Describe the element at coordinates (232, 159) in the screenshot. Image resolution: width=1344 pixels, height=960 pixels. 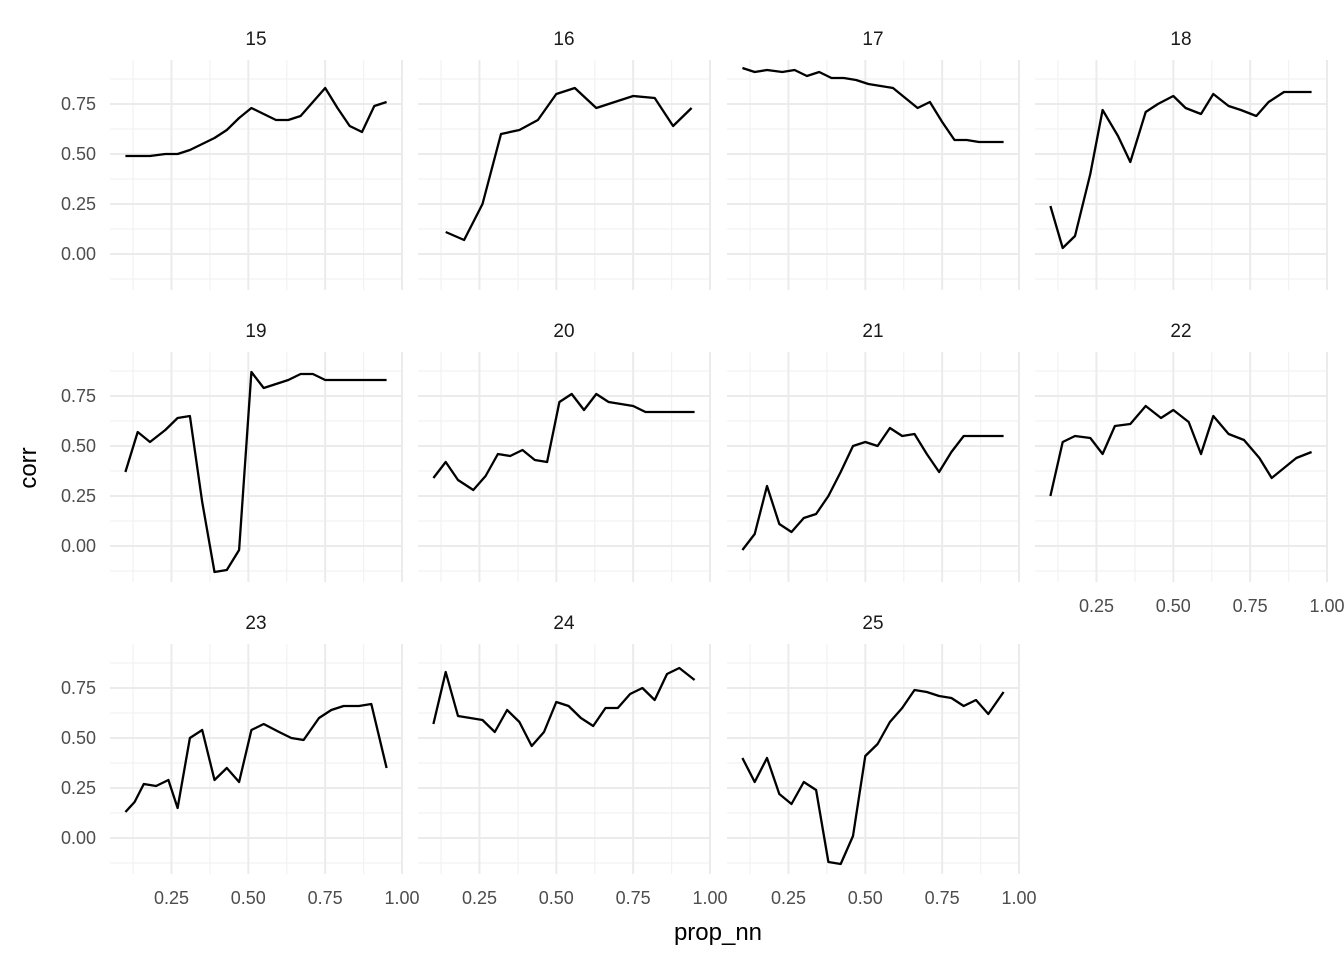
I see `facet-panel: 15 0.00 0.25 0.50 0.75` at that location.